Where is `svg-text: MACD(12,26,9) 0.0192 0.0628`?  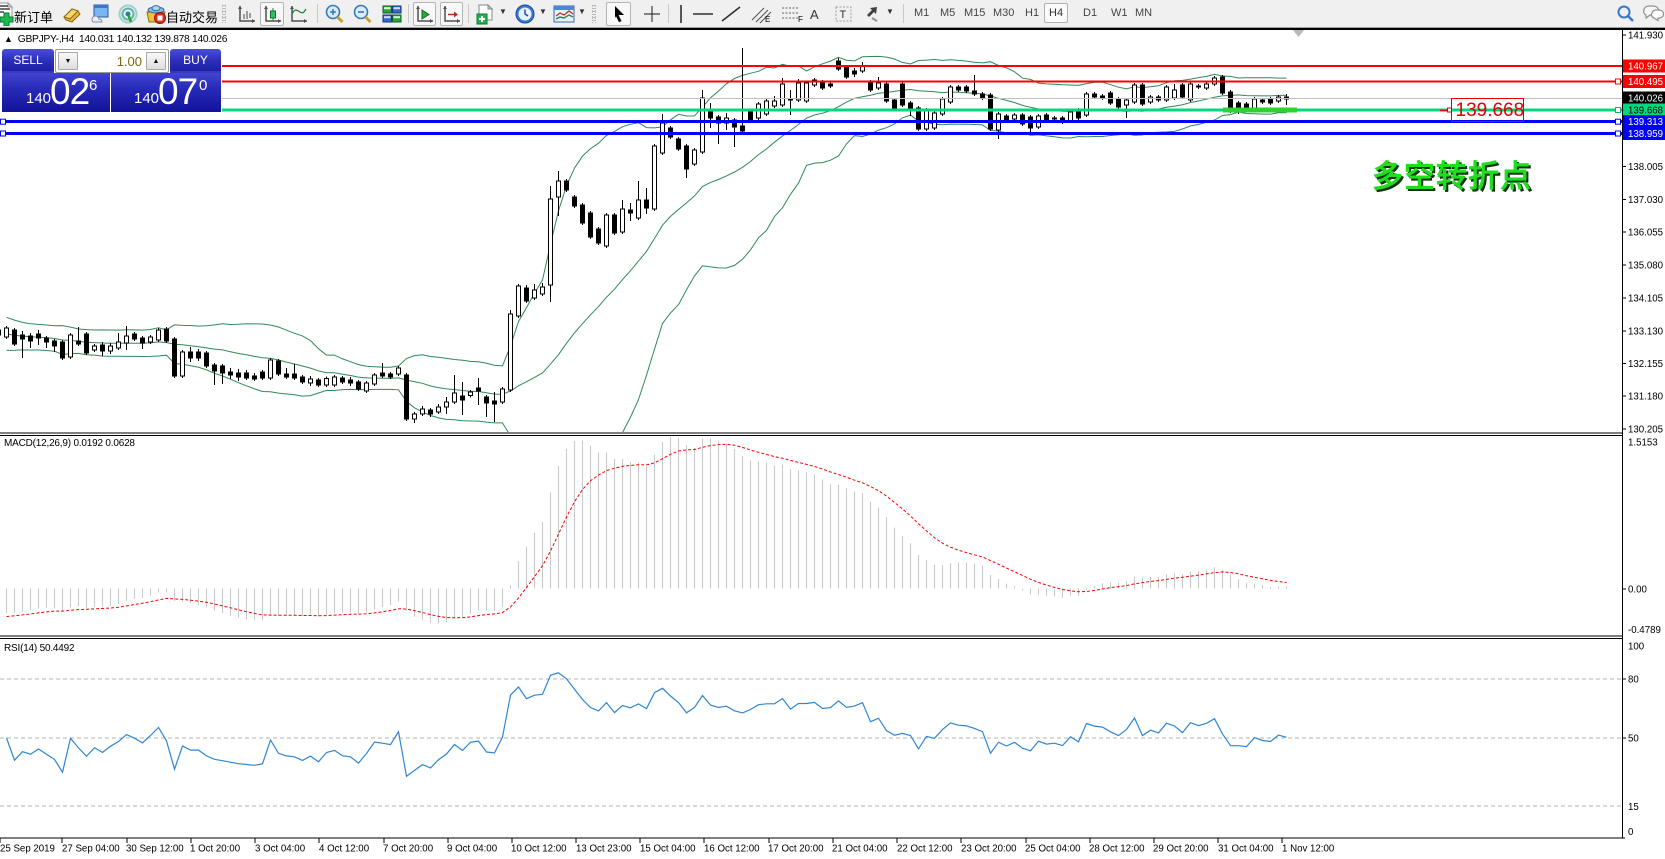
svg-text: MACD(12,26,9) 0.0192 0.0628 is located at coordinates (69, 443).